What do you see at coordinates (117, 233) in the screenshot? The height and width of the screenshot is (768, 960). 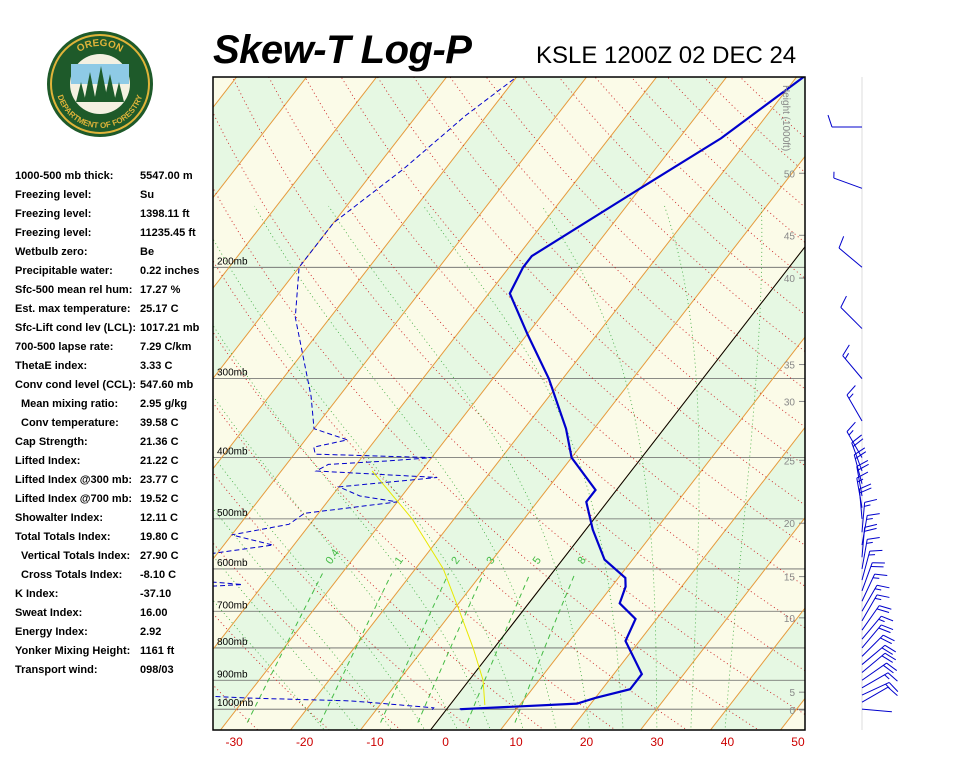 I see `stat-row: Freezing level: 11235.45 ft` at bounding box center [117, 233].